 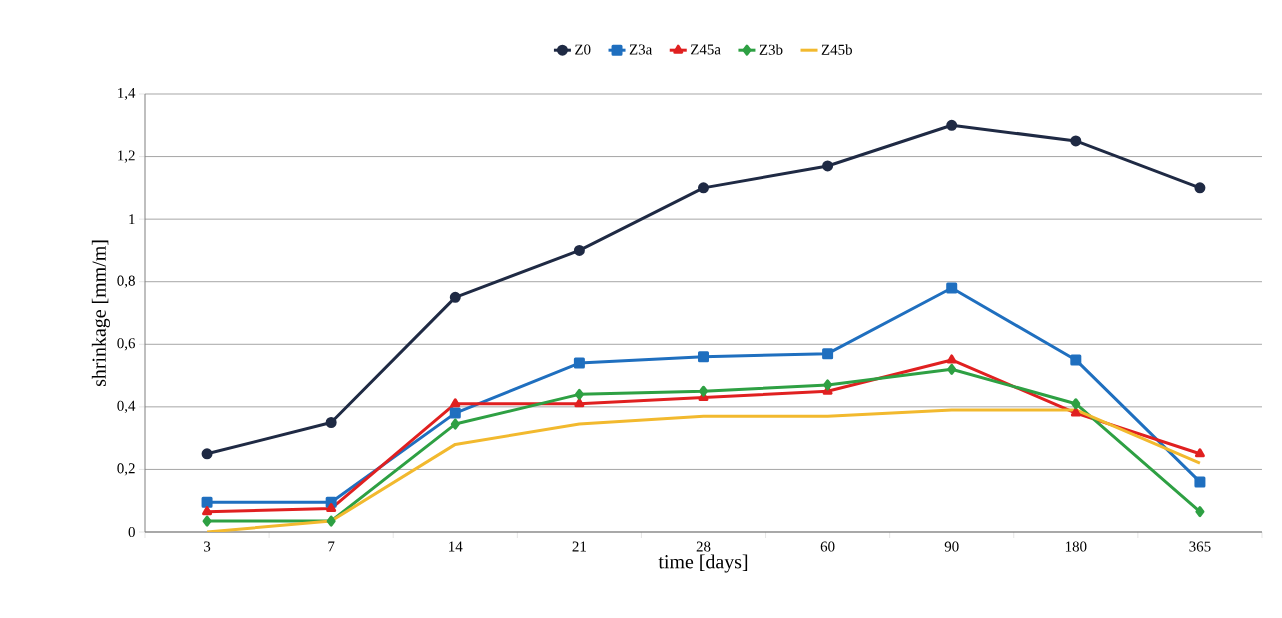 What do you see at coordinates (331, 546) in the screenshot?
I see `x-tick-label: 7` at bounding box center [331, 546].